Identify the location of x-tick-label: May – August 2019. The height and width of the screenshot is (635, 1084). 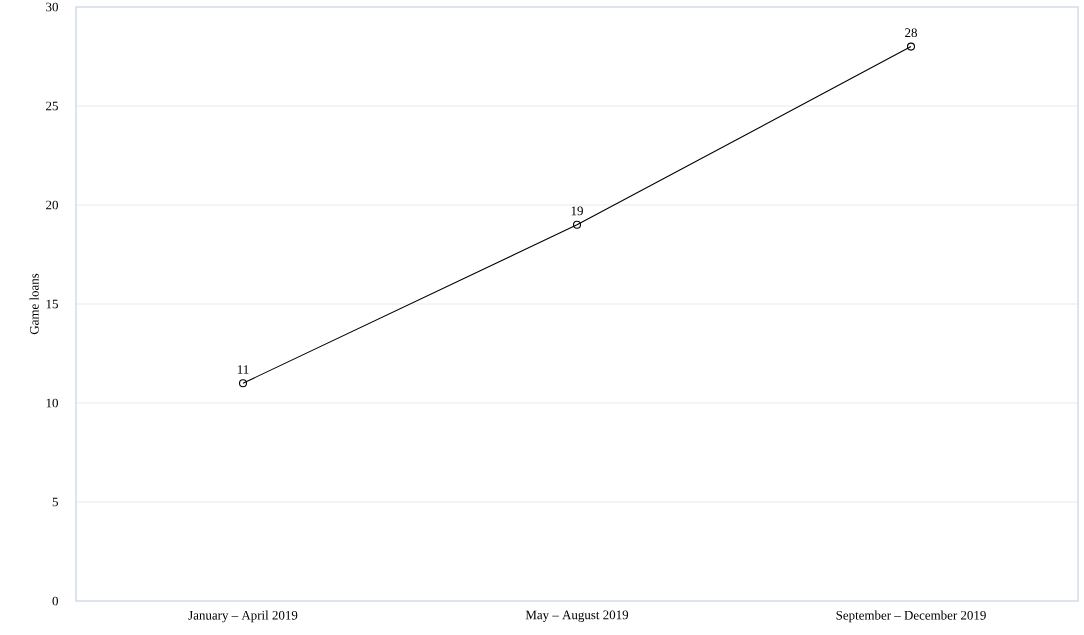
(577, 616).